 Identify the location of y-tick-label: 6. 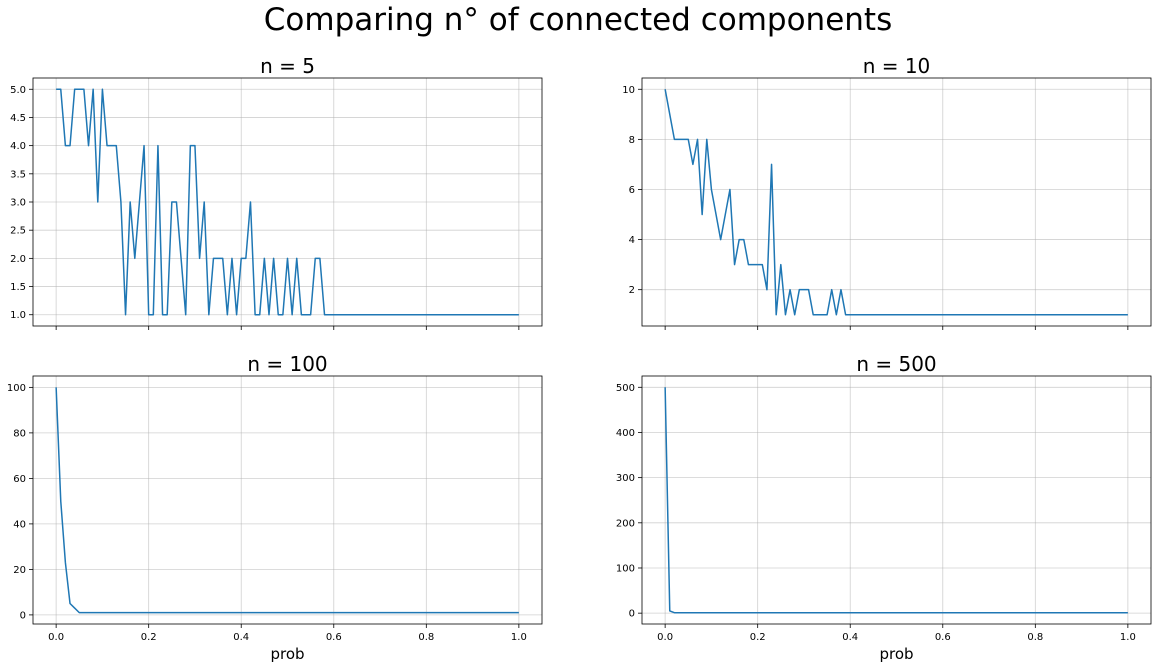
(632, 190).